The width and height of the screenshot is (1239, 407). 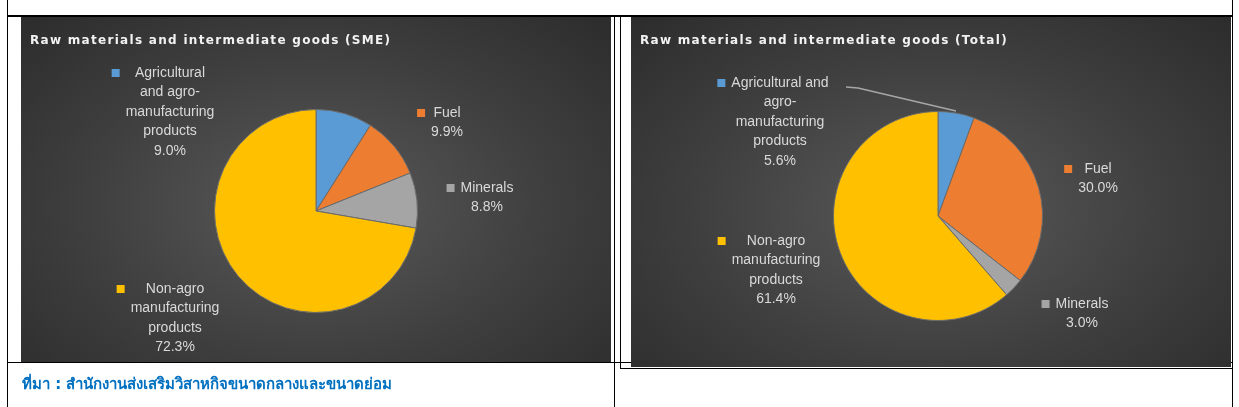 I want to click on chart-title: Raw materials and intermediate goods (Total), so click(x=824, y=40).